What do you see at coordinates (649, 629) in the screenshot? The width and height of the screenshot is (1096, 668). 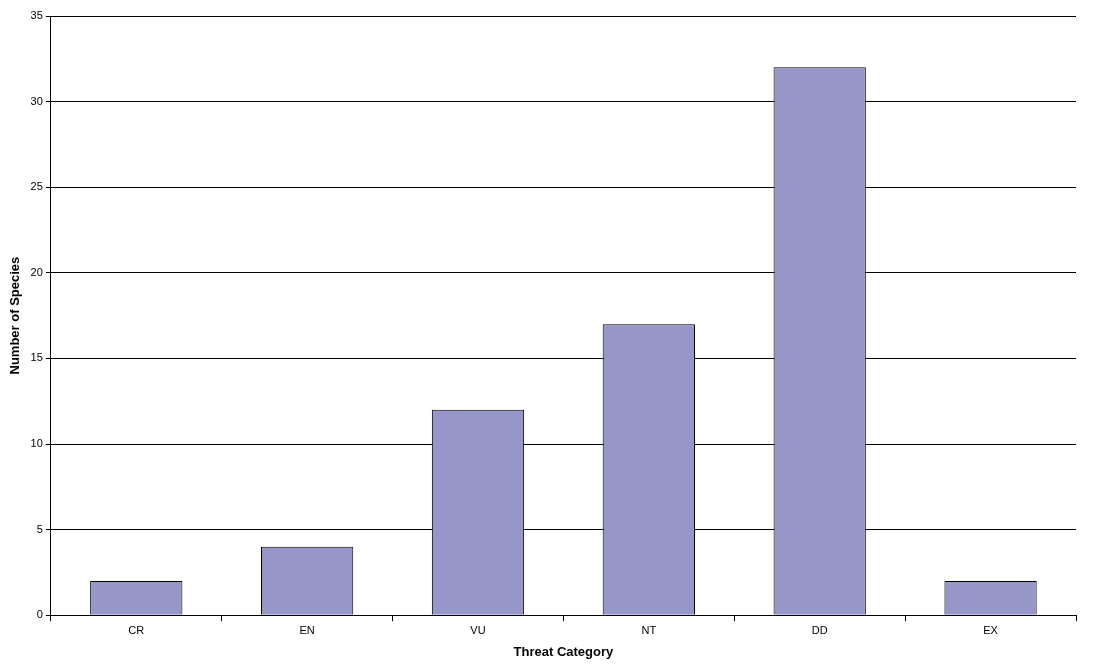 I see `x-tick-label: NT` at bounding box center [649, 629].